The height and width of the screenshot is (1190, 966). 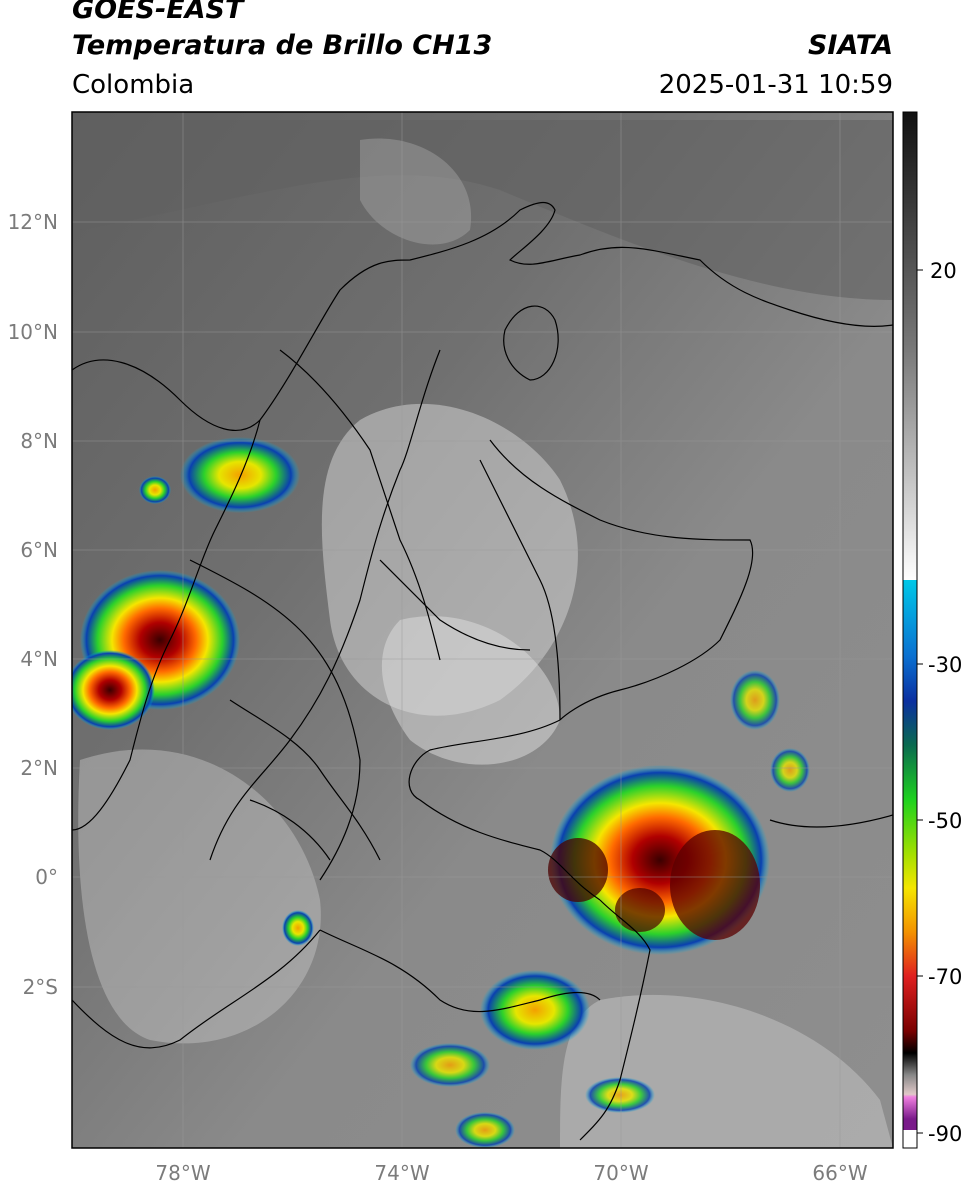 What do you see at coordinates (943, 271) in the screenshot?
I see `colorbar-tick: 20` at bounding box center [943, 271].